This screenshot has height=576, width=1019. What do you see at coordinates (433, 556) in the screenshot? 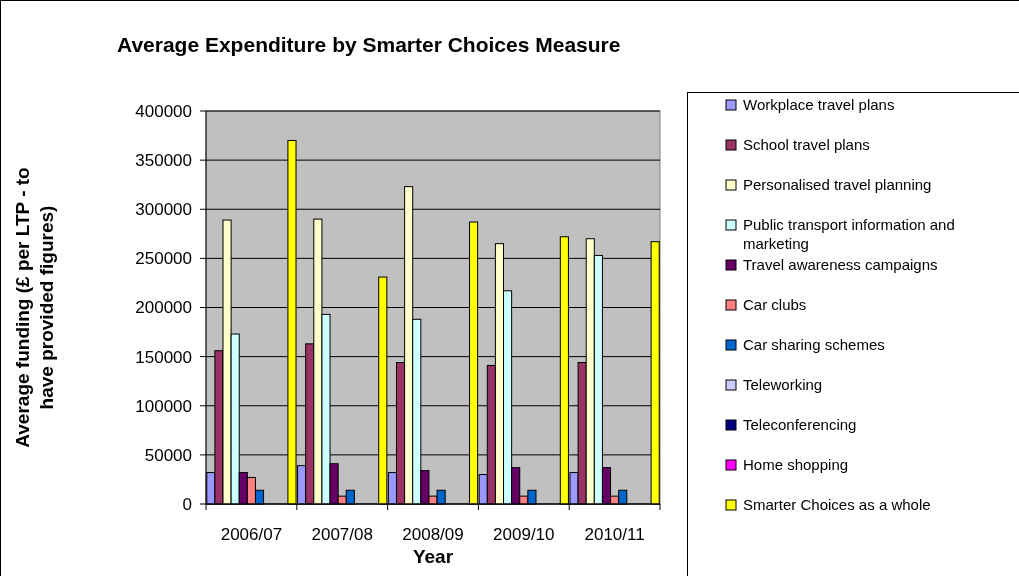
I see `x-axis-title: Year` at bounding box center [433, 556].